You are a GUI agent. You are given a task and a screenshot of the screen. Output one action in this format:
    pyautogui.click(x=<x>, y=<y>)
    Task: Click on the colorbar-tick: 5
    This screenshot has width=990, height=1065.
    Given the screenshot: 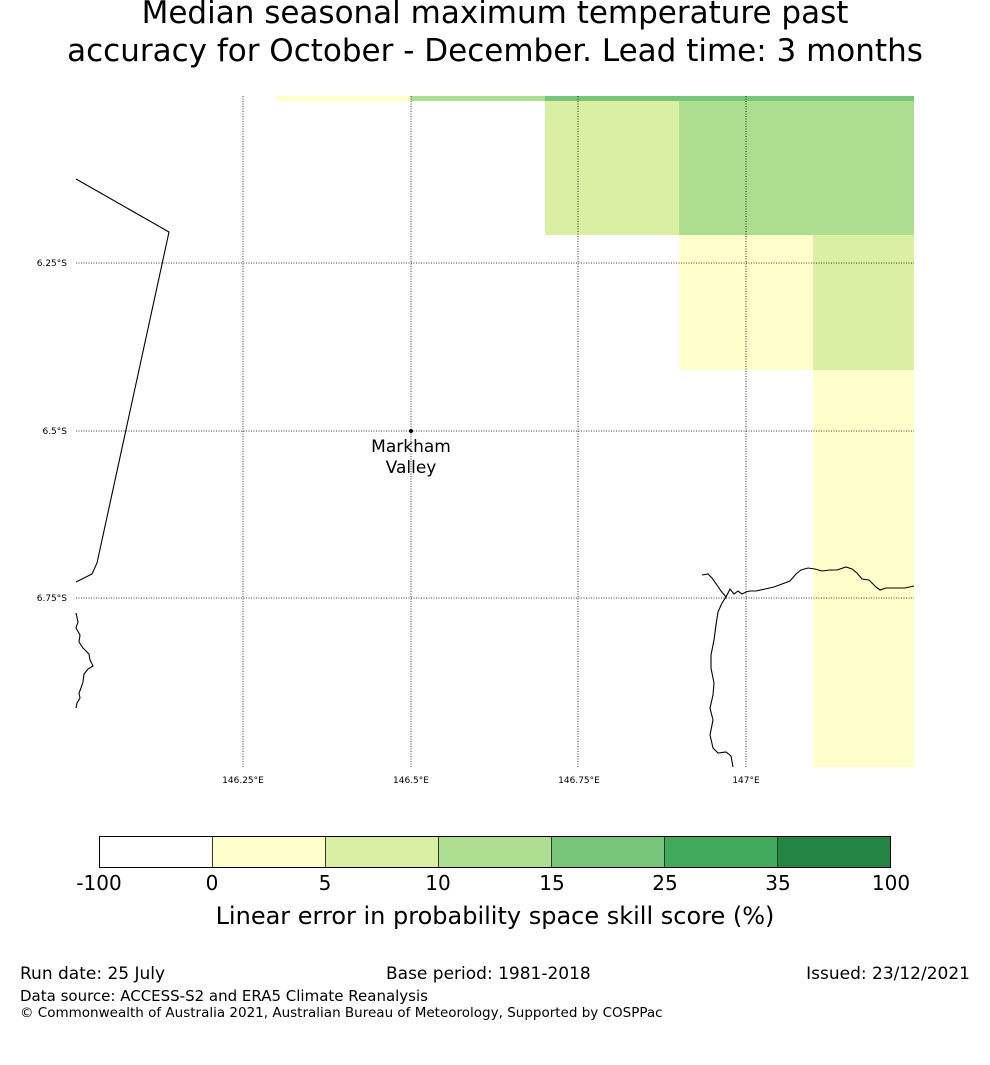 What is the action you would take?
    pyautogui.click(x=325, y=883)
    